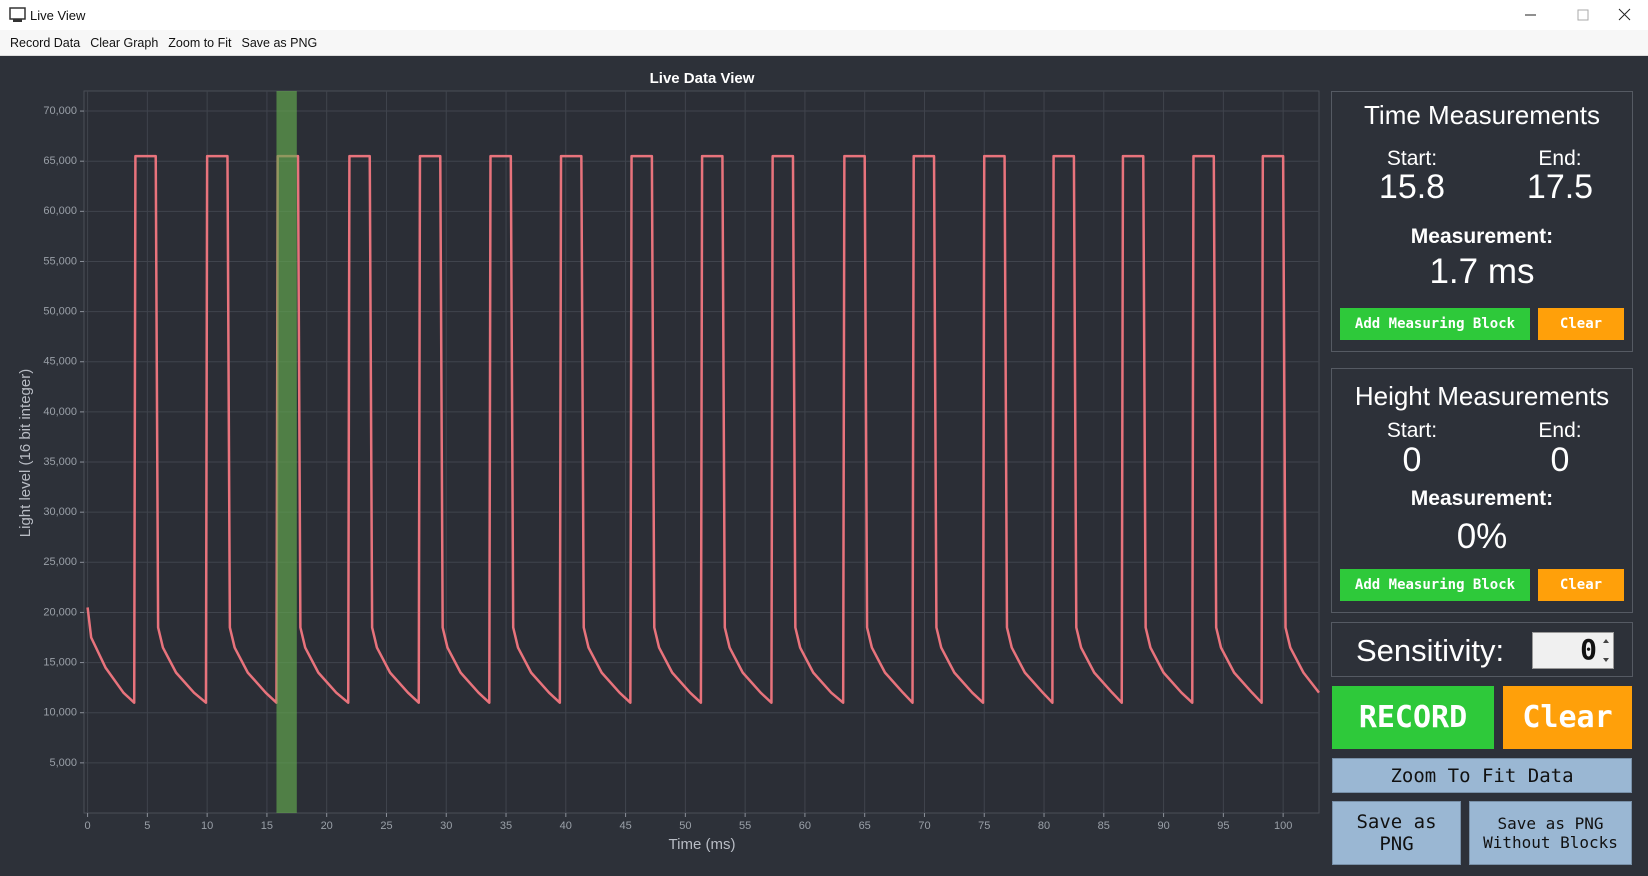  I want to click on end-value: 0, so click(1560, 460).